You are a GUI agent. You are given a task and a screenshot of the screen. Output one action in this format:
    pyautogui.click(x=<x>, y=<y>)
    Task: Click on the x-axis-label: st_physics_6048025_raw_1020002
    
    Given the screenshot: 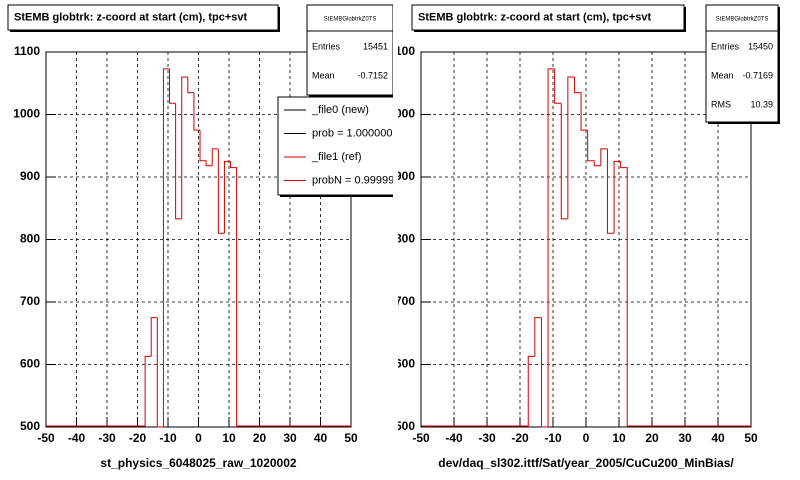 What is the action you would take?
    pyautogui.click(x=198, y=463)
    